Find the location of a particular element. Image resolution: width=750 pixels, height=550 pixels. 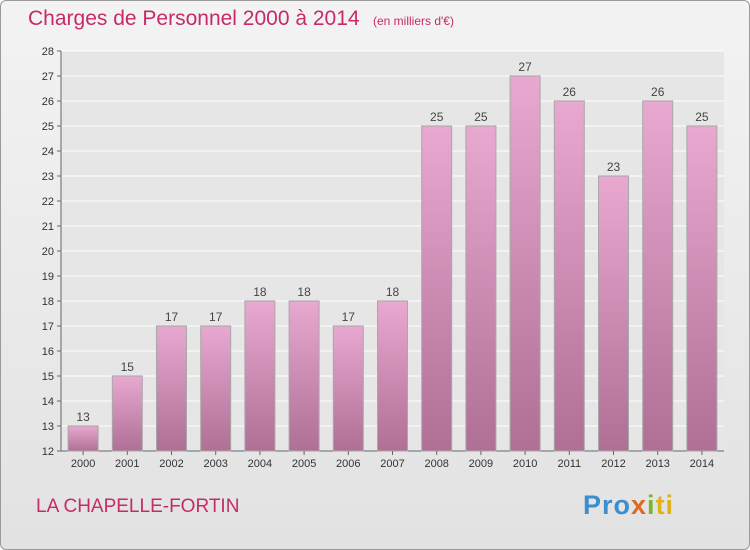

logo-part: i is located at coordinates (651, 505).